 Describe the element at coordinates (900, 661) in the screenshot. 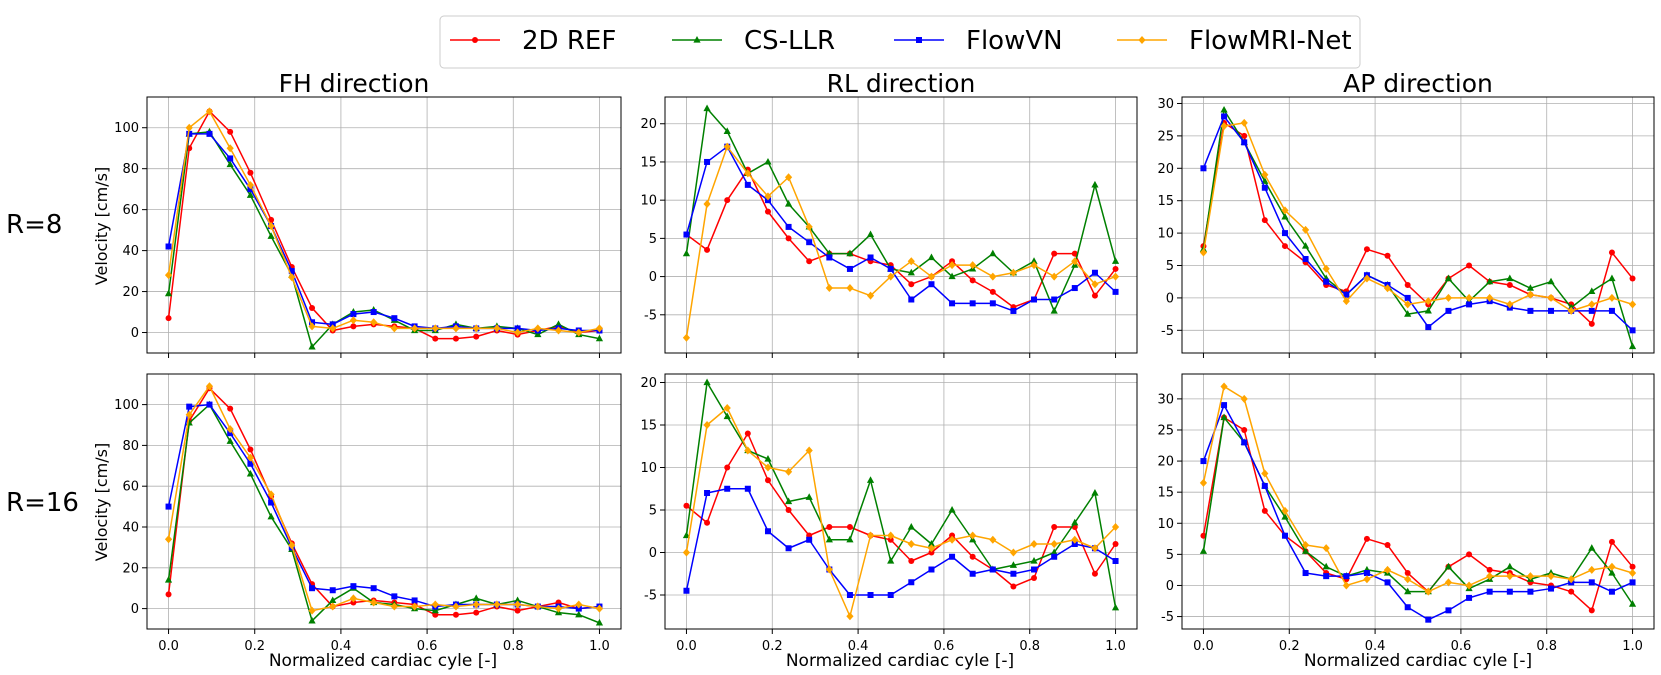

I see `x-axis-label-rl: Normalized cardiac cyle [-]` at that location.